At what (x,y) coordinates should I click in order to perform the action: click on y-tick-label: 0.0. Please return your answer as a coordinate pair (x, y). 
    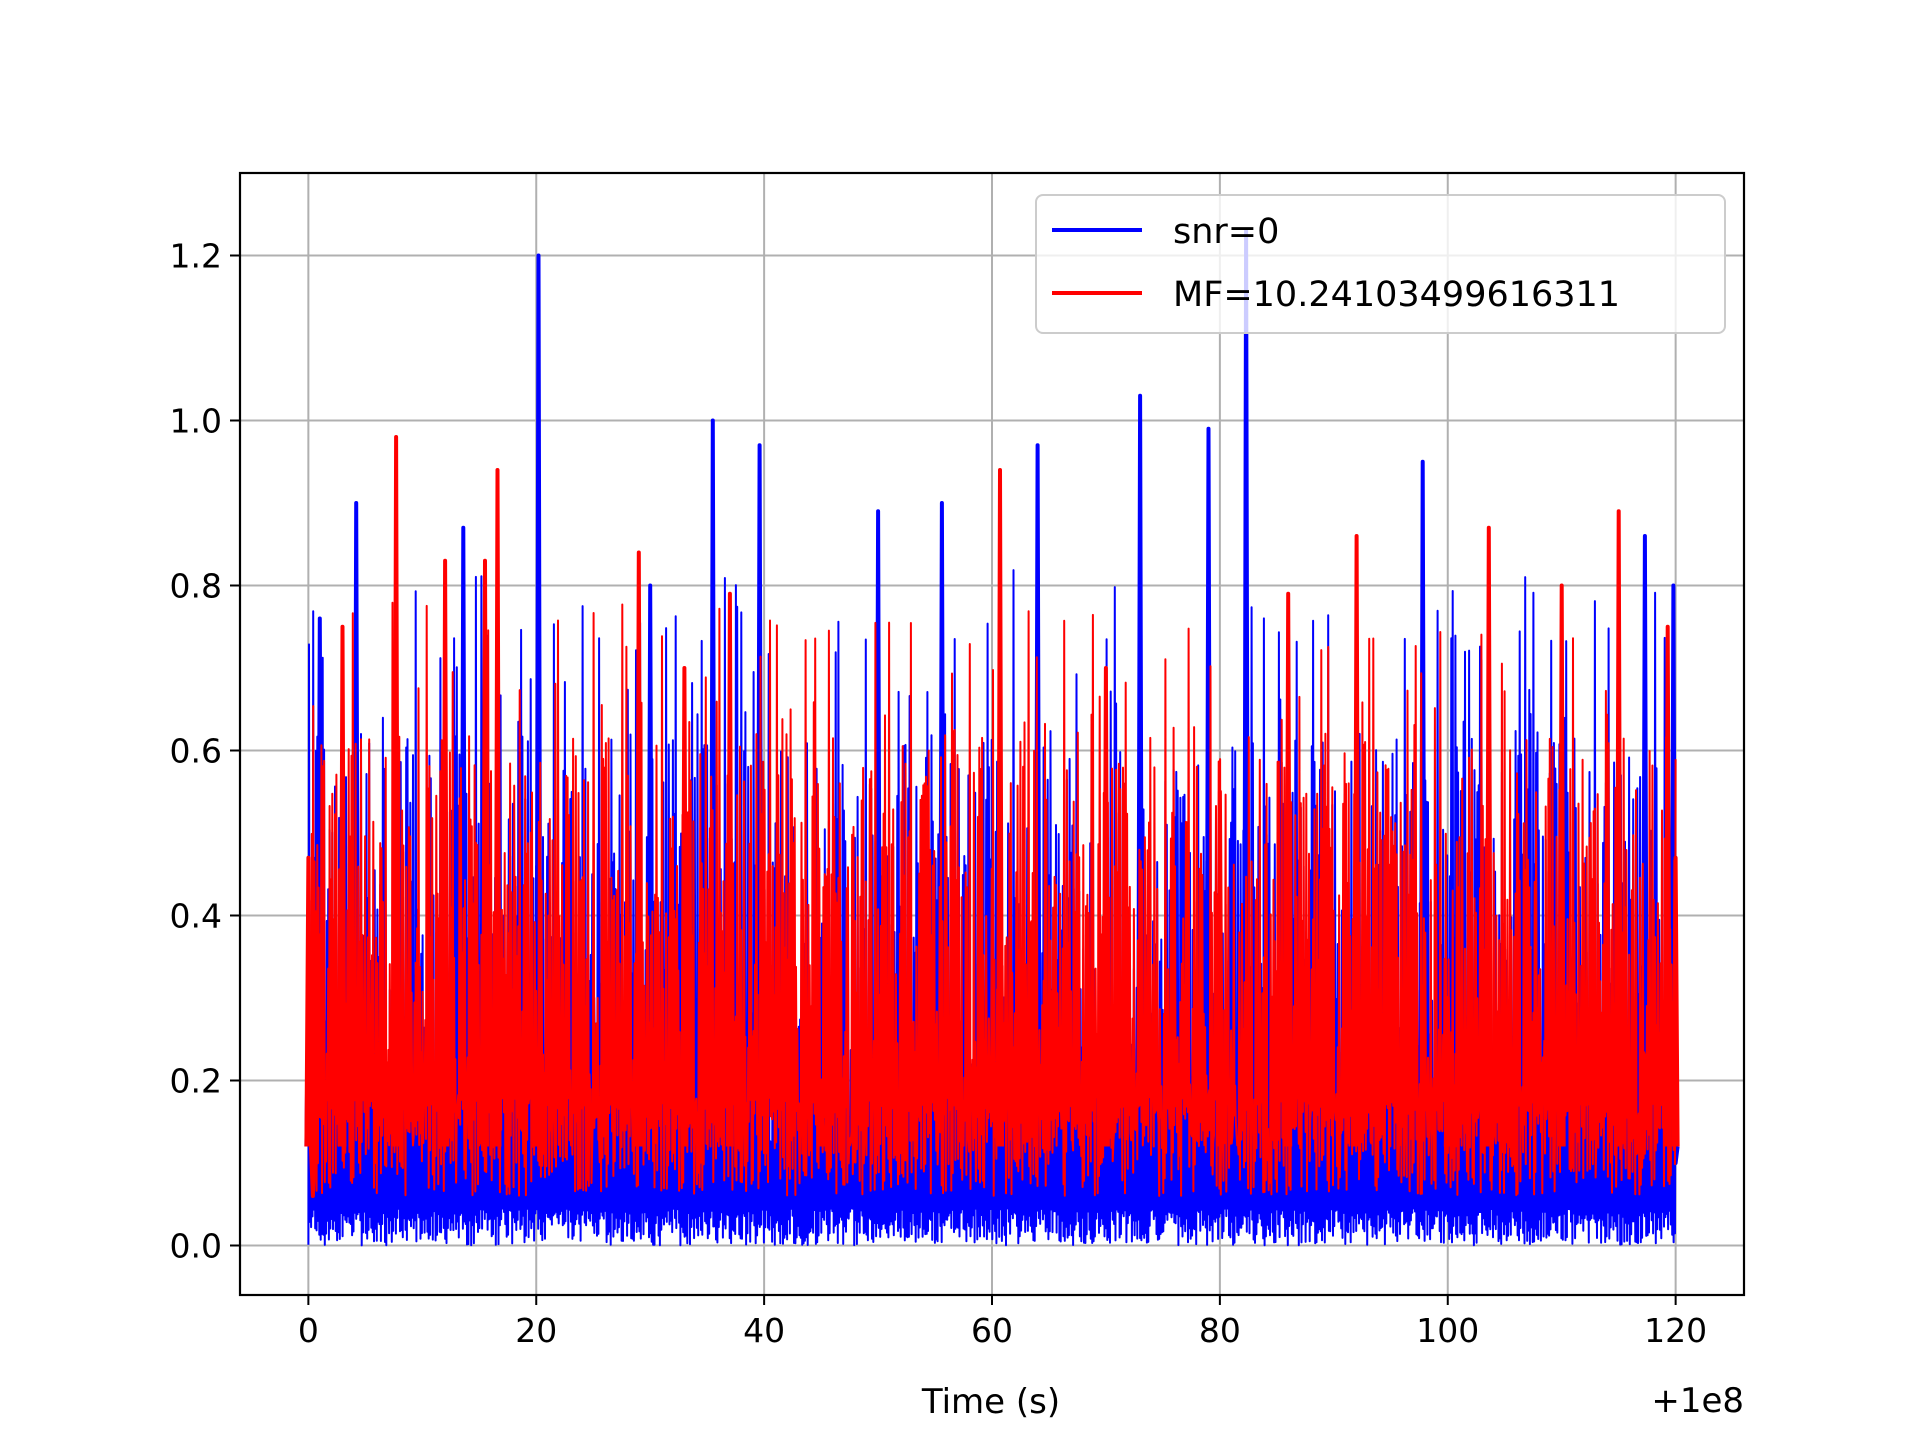
    Looking at the image, I should click on (196, 1246).